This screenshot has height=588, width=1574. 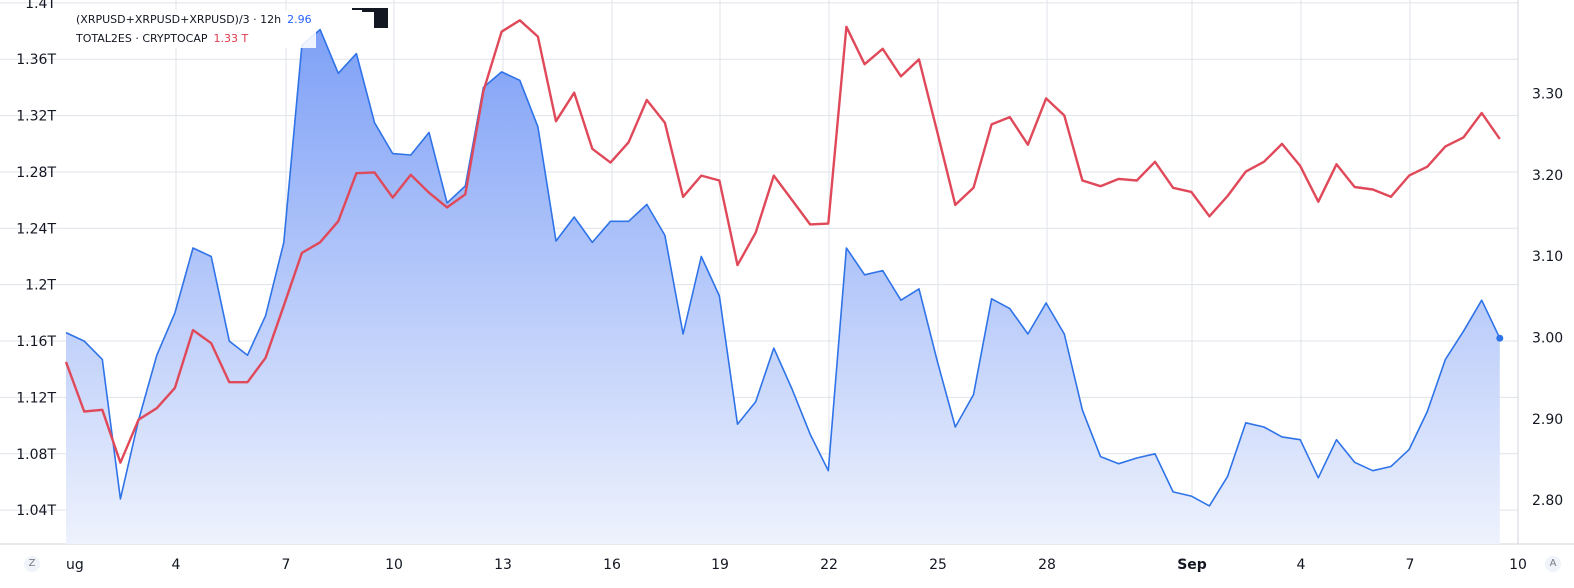 What do you see at coordinates (179, 19) in the screenshot?
I see `legend-series1-label: (XRPUSD+XRPUSD+XRPUSD)/3 · 12h` at bounding box center [179, 19].